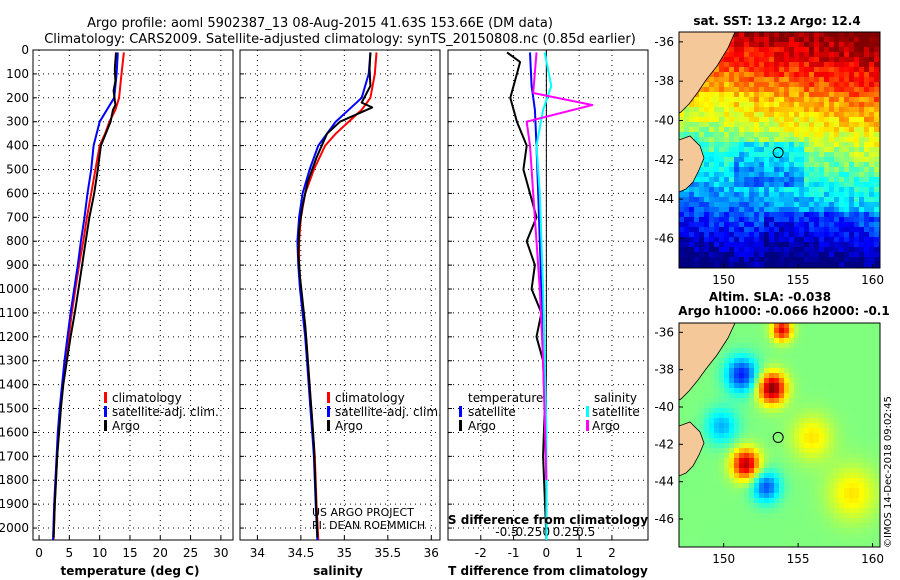  Describe the element at coordinates (344, 553) in the screenshot. I see `x-tick-label: 35` at that location.